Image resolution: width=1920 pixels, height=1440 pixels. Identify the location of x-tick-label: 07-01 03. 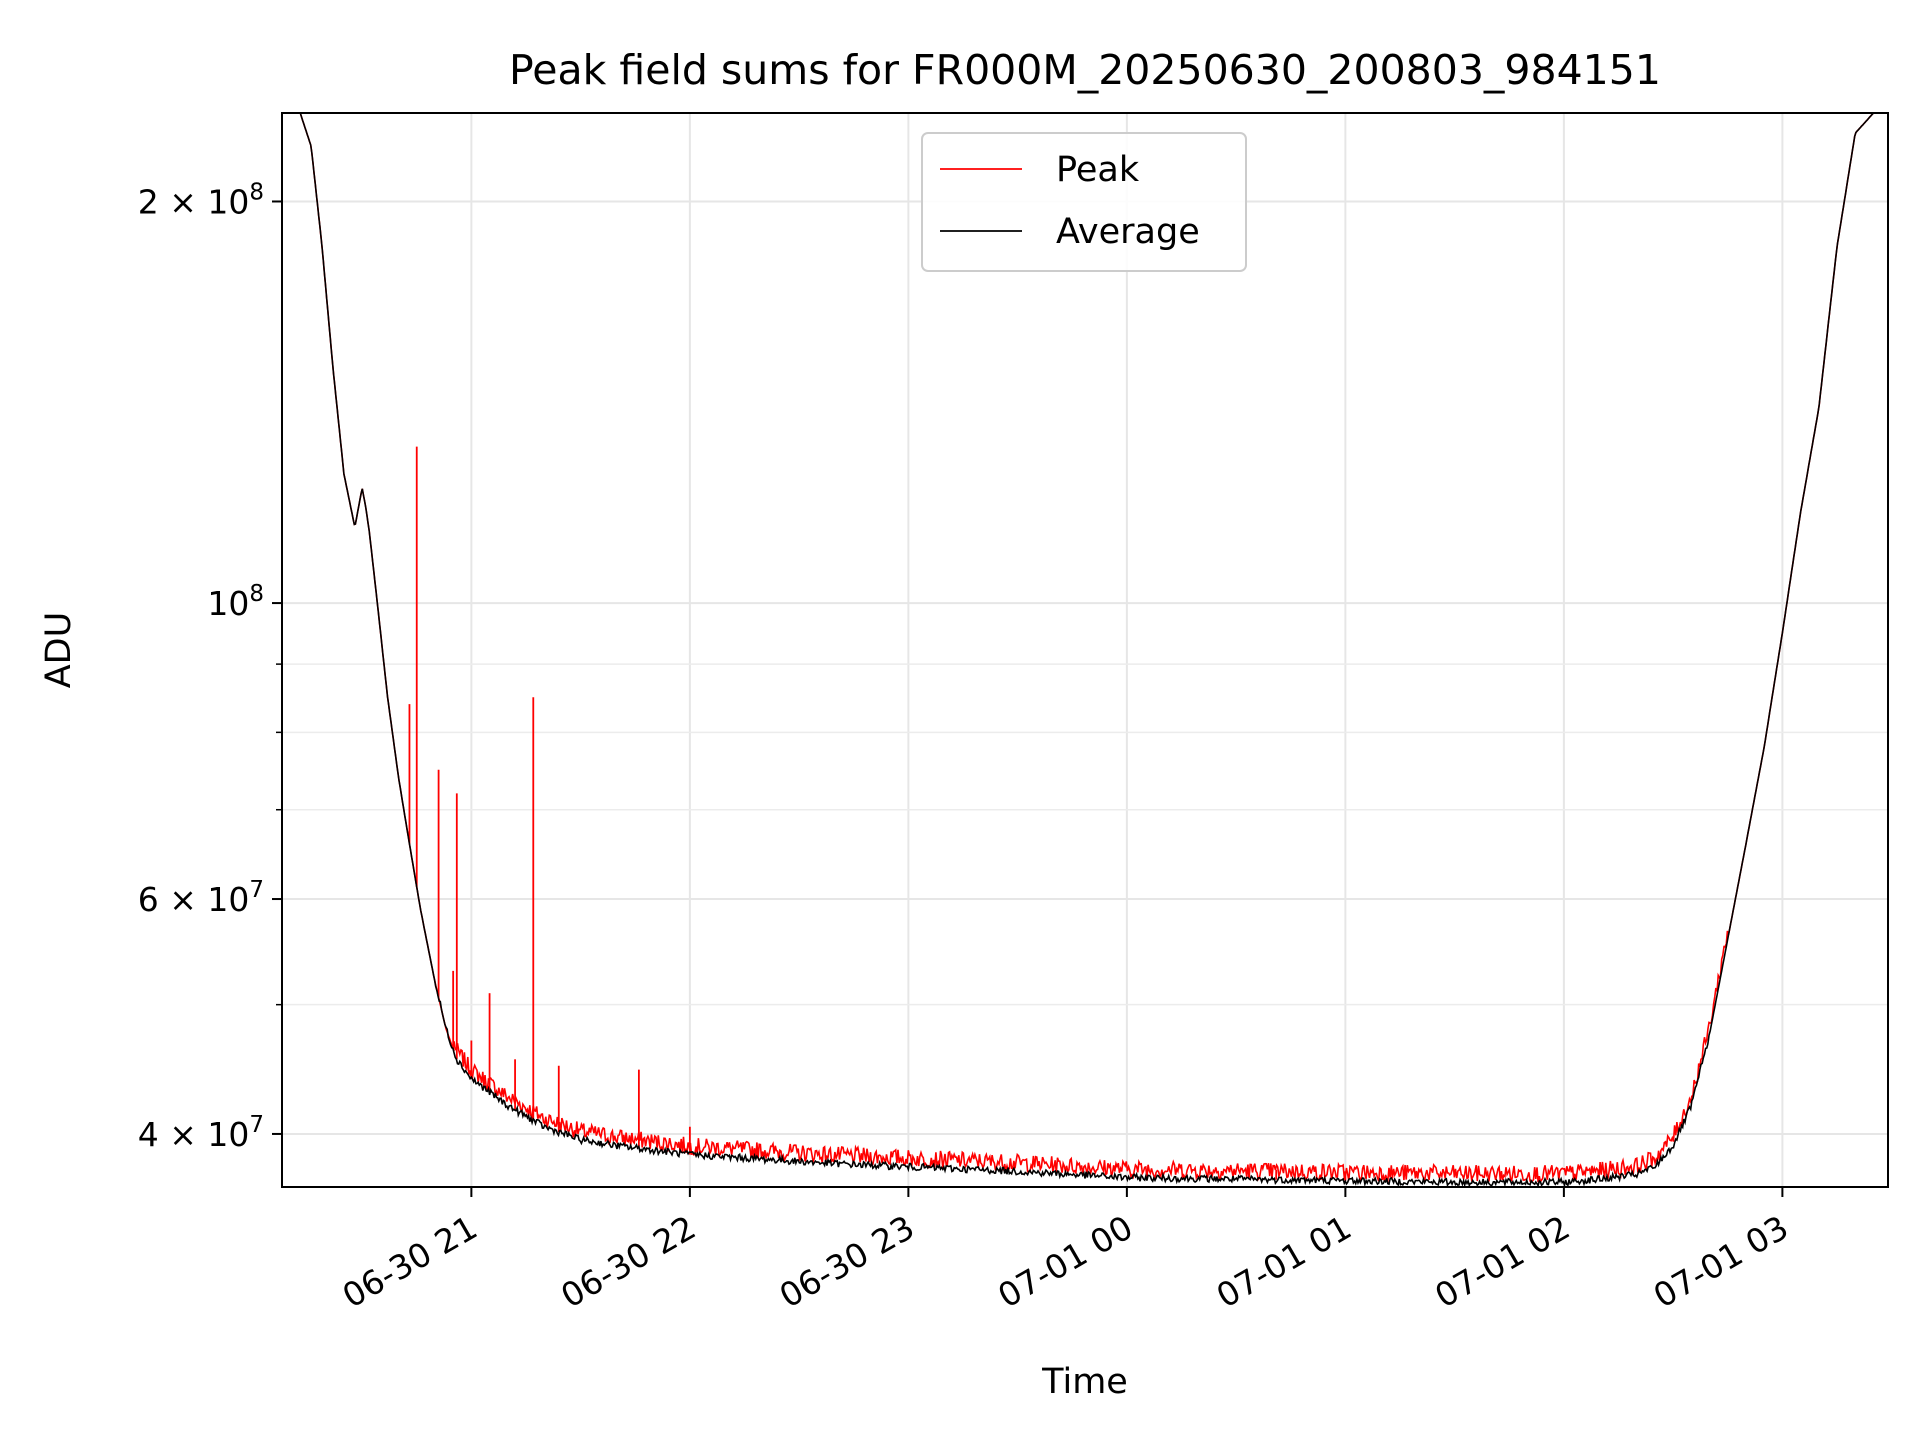
(1721, 1262).